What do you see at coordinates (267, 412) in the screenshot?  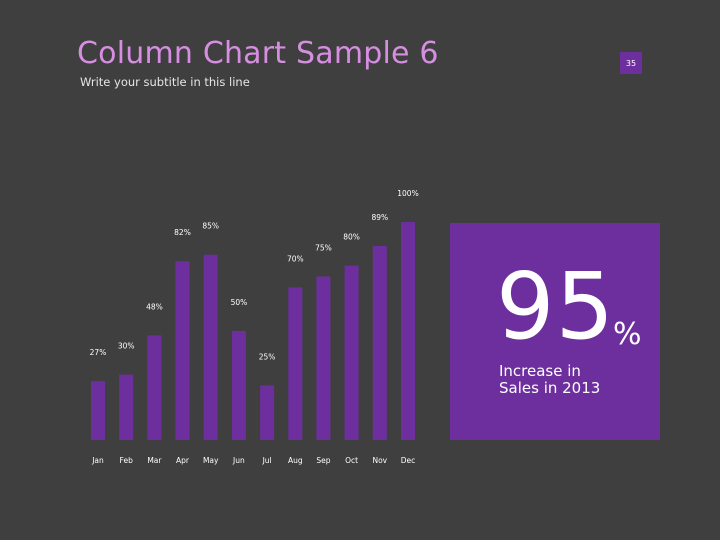 I see `bar-jul` at bounding box center [267, 412].